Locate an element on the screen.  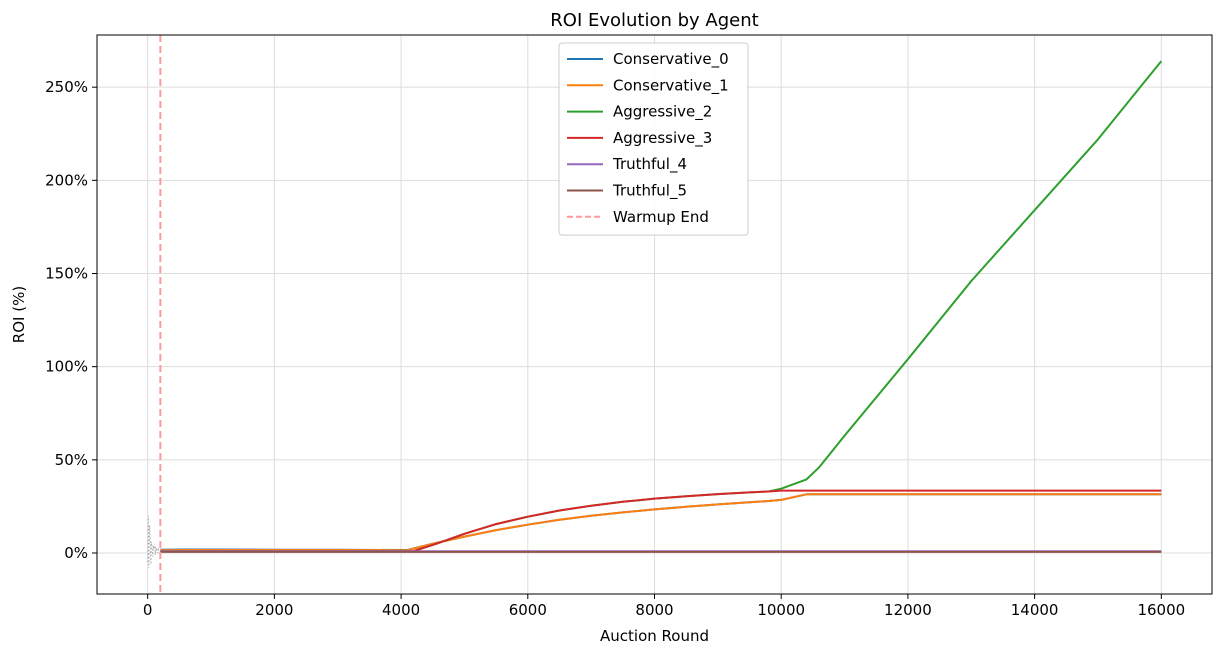
y-tick-label: 200% is located at coordinates (66, 180).